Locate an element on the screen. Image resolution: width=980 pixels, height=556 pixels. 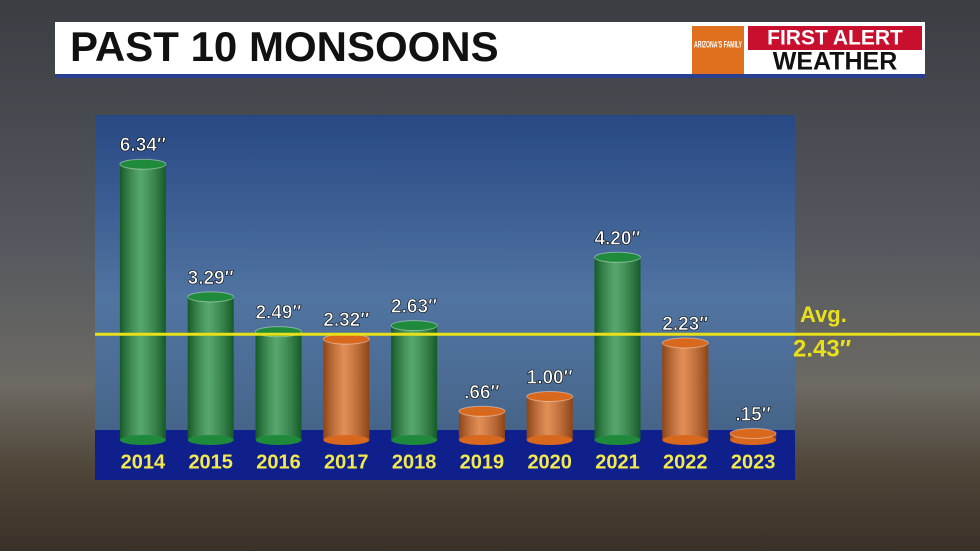
value-label: 2.49″ is located at coordinates (278, 313).